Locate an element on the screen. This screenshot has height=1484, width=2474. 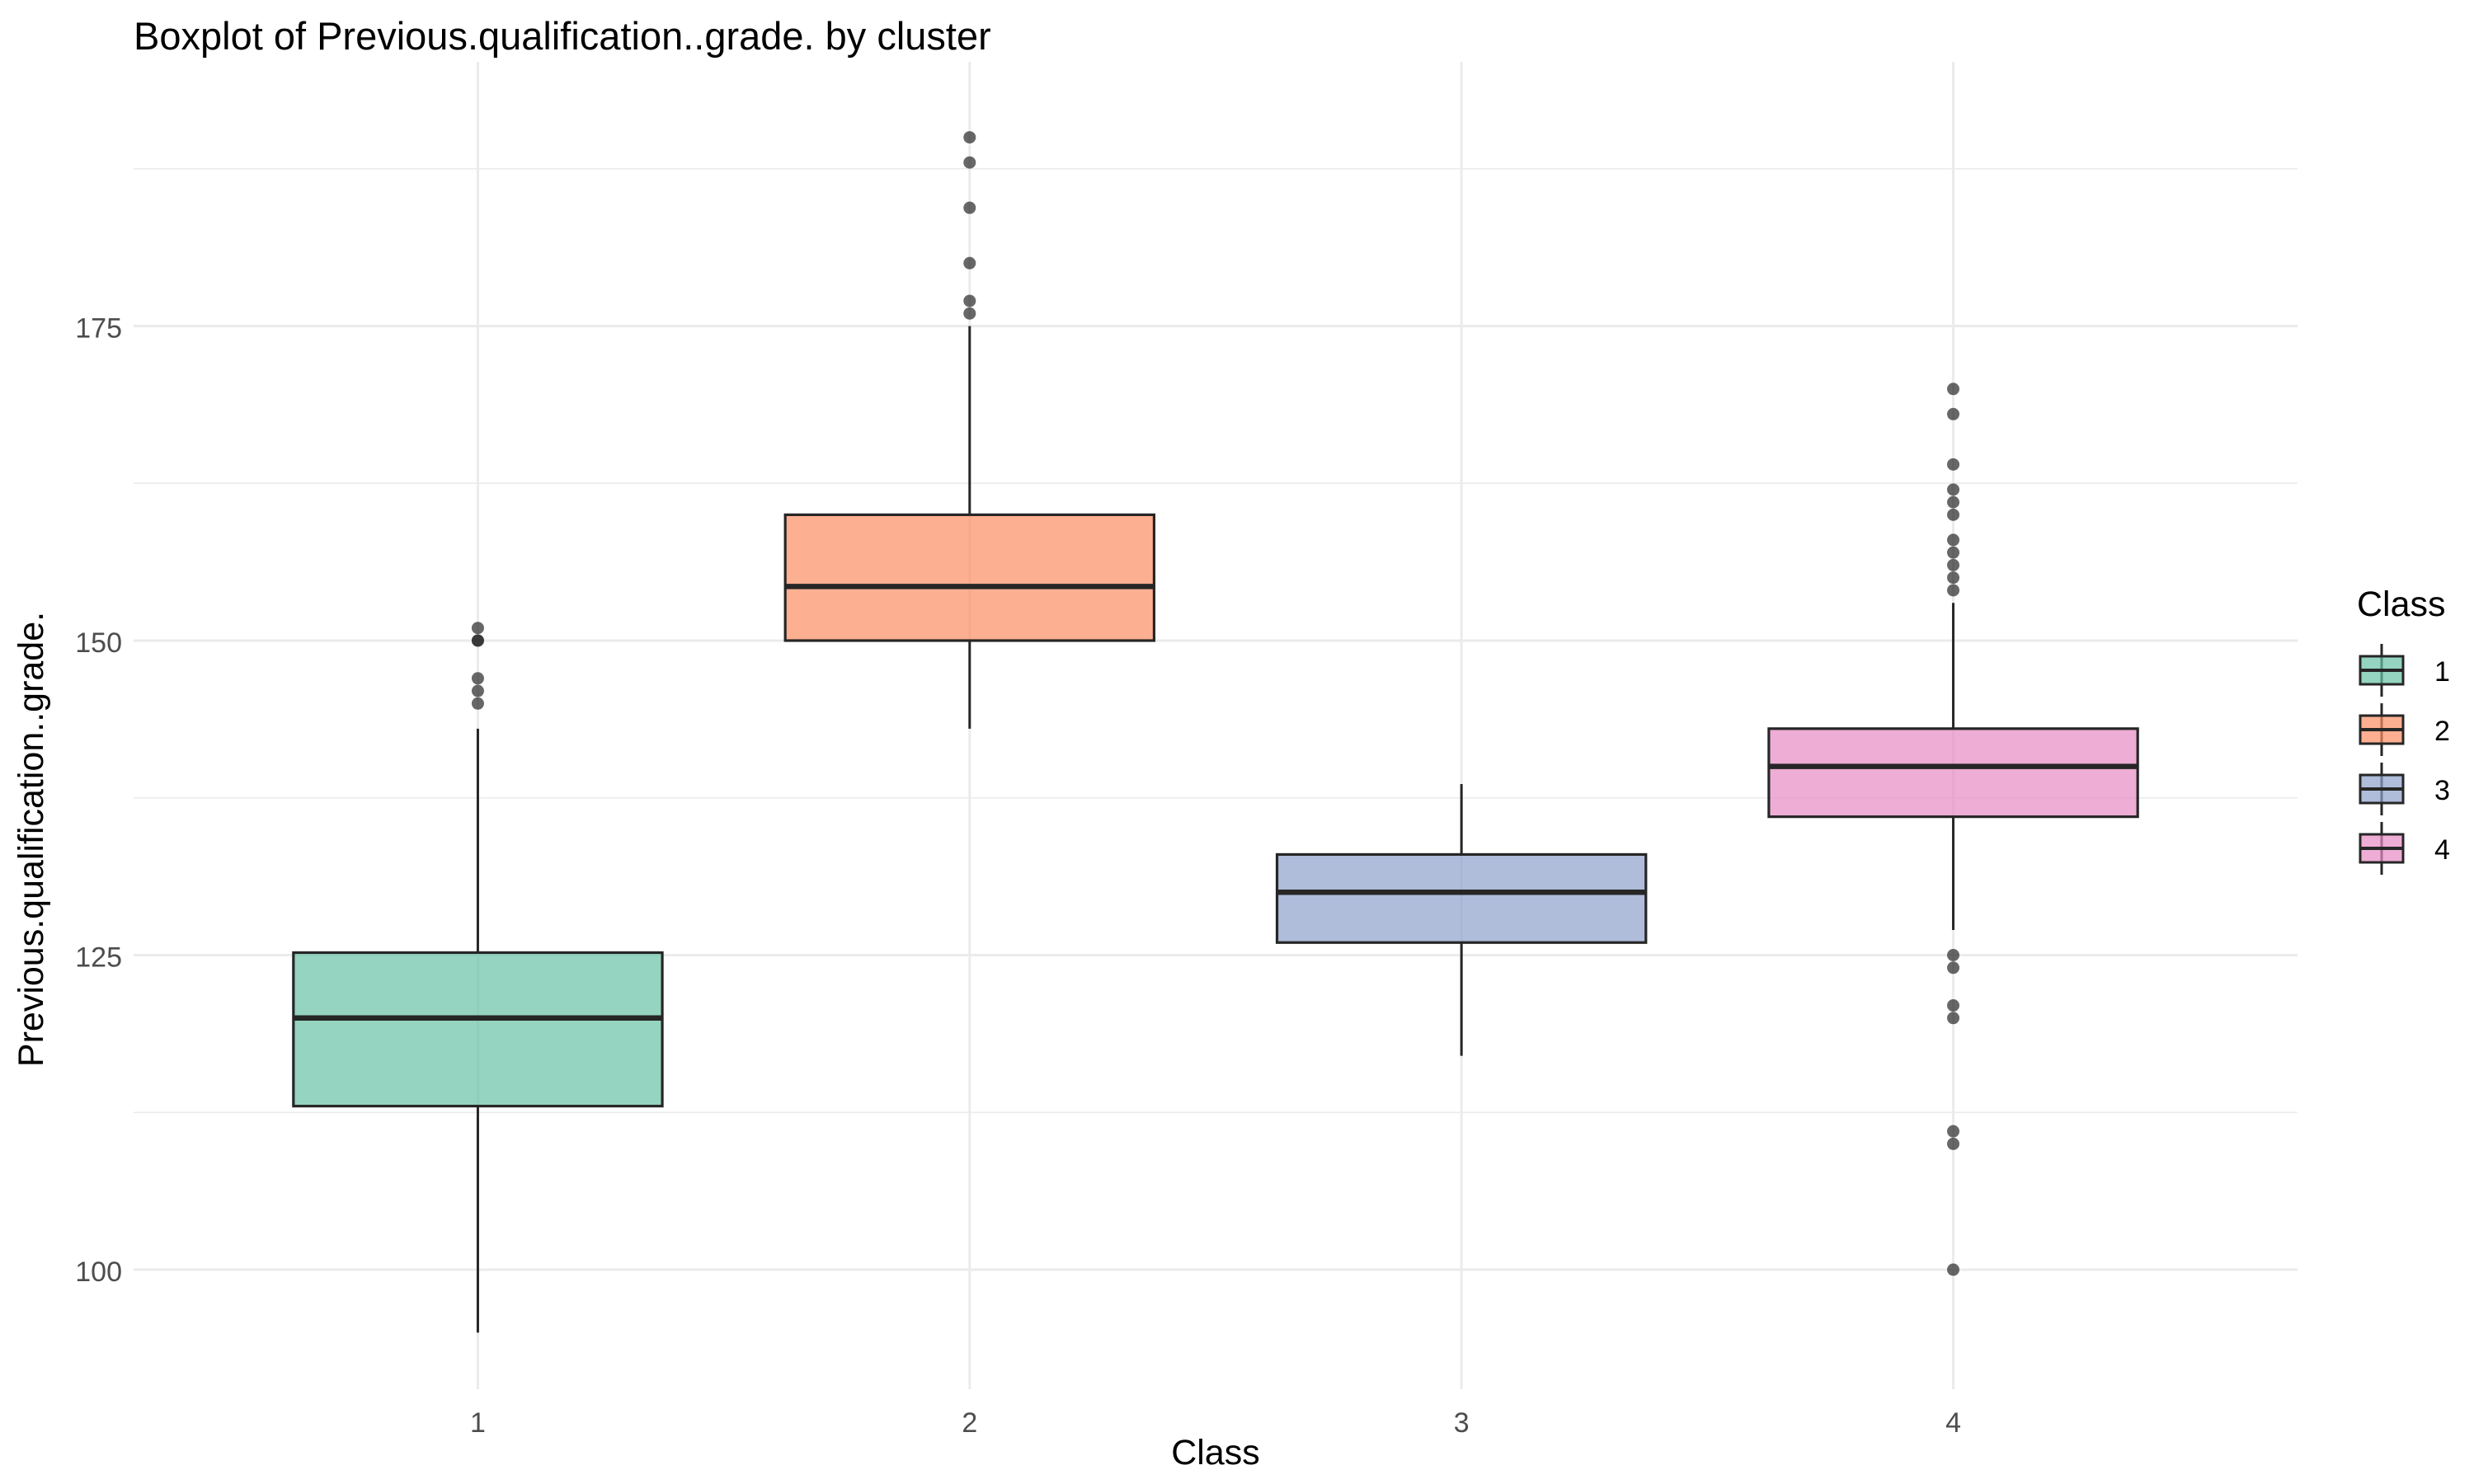
x-tick-label: 2 is located at coordinates (969, 1423).